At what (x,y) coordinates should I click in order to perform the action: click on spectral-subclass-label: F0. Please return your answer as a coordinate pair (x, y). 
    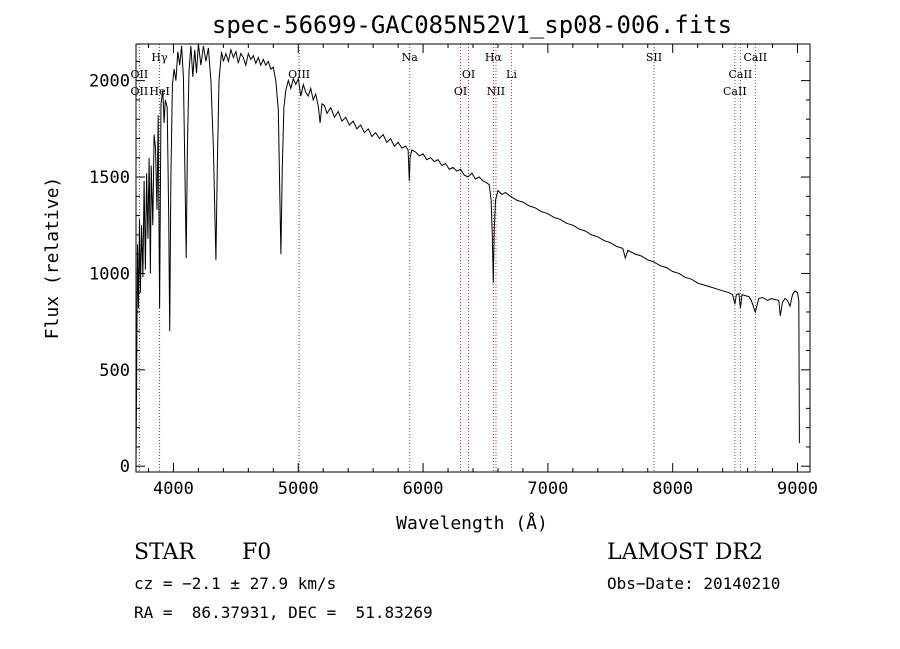
    Looking at the image, I should click on (257, 552).